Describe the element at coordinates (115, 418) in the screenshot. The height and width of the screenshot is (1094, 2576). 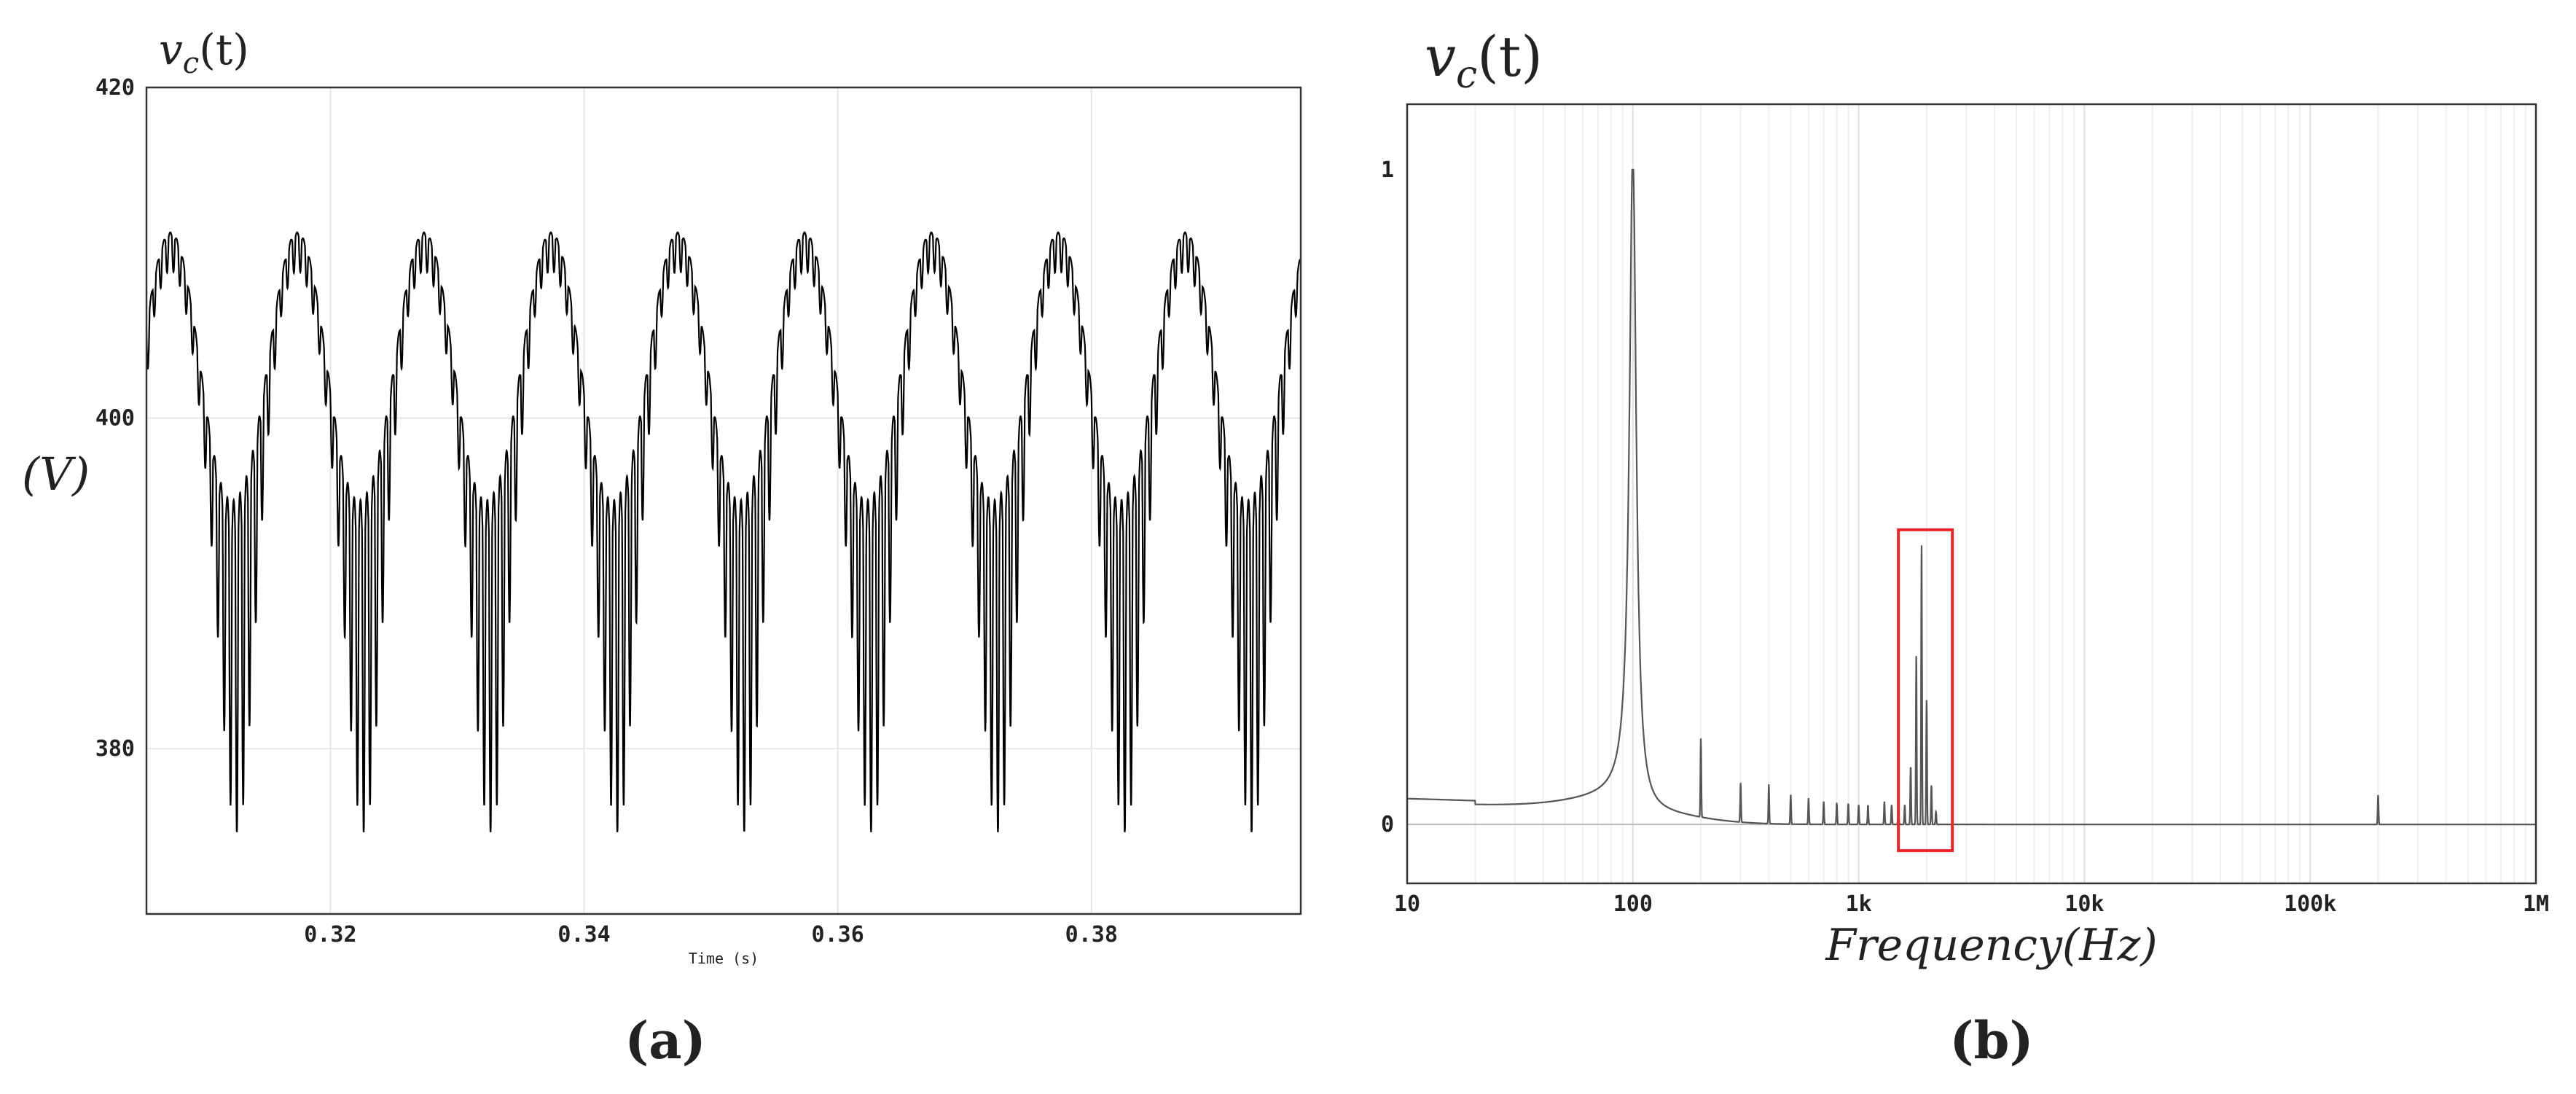
I see `panel-a-y-tick-label: 400` at that location.